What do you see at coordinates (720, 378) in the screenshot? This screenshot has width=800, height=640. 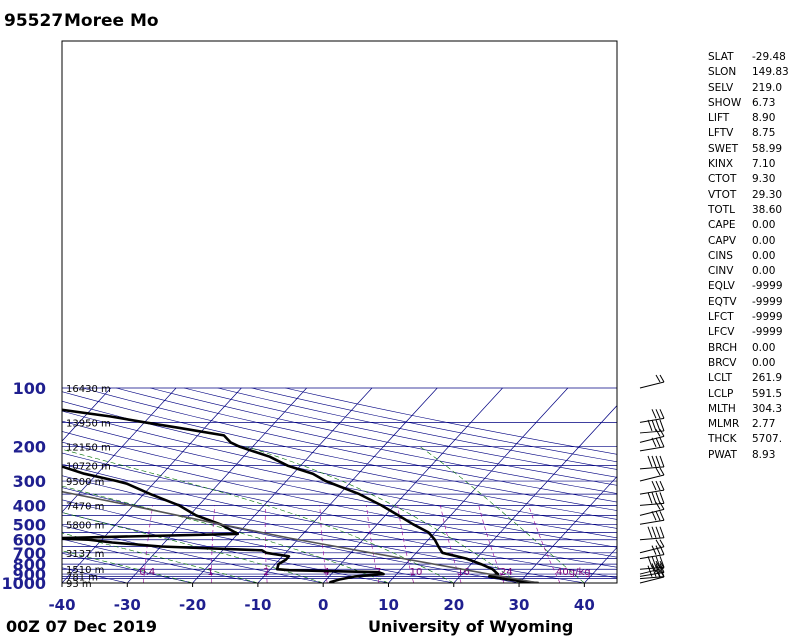 I see `index-key: LCLT` at bounding box center [720, 378].